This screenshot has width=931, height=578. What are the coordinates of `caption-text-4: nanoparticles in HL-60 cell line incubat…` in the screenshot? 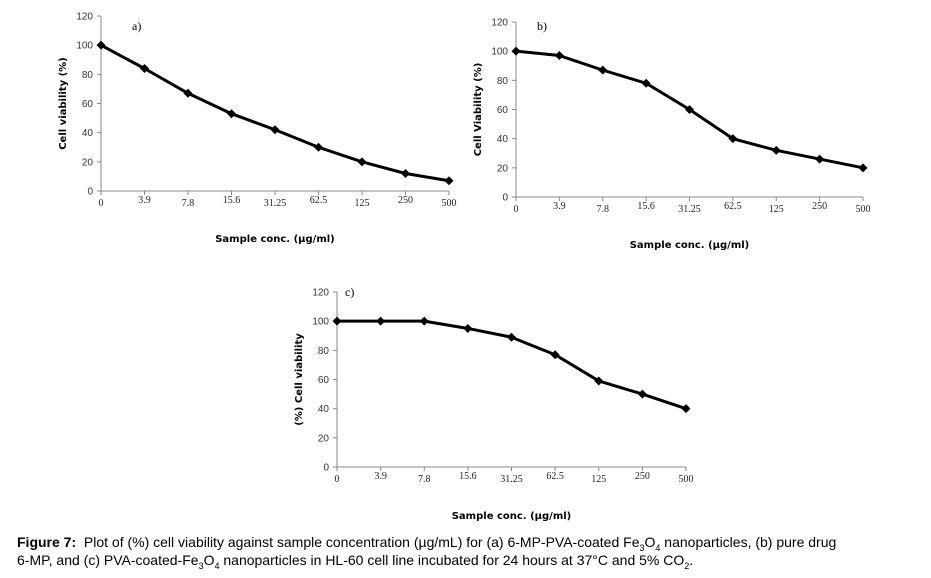 It's located at (452, 560).